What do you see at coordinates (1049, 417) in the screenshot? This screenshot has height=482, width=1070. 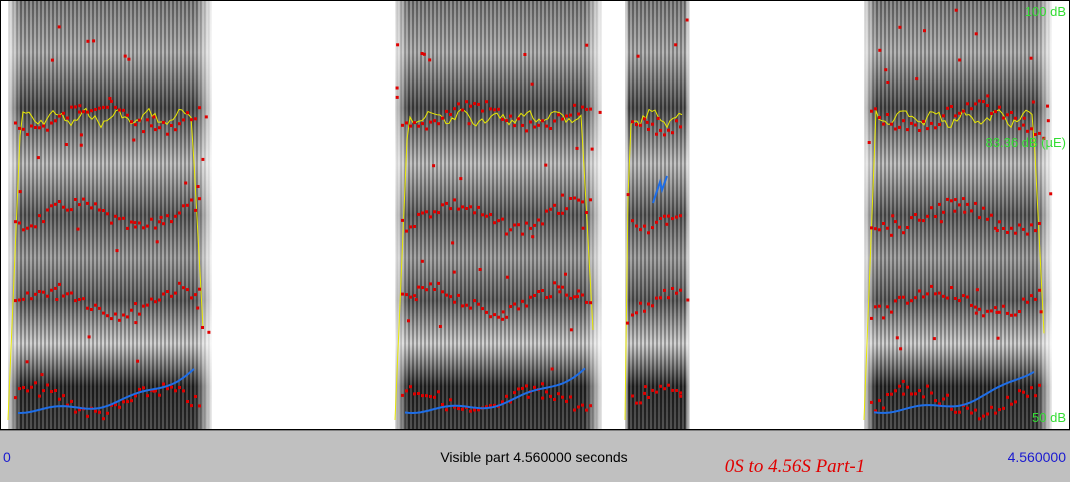 I see `intensity-min-label: 50 dB` at bounding box center [1049, 417].